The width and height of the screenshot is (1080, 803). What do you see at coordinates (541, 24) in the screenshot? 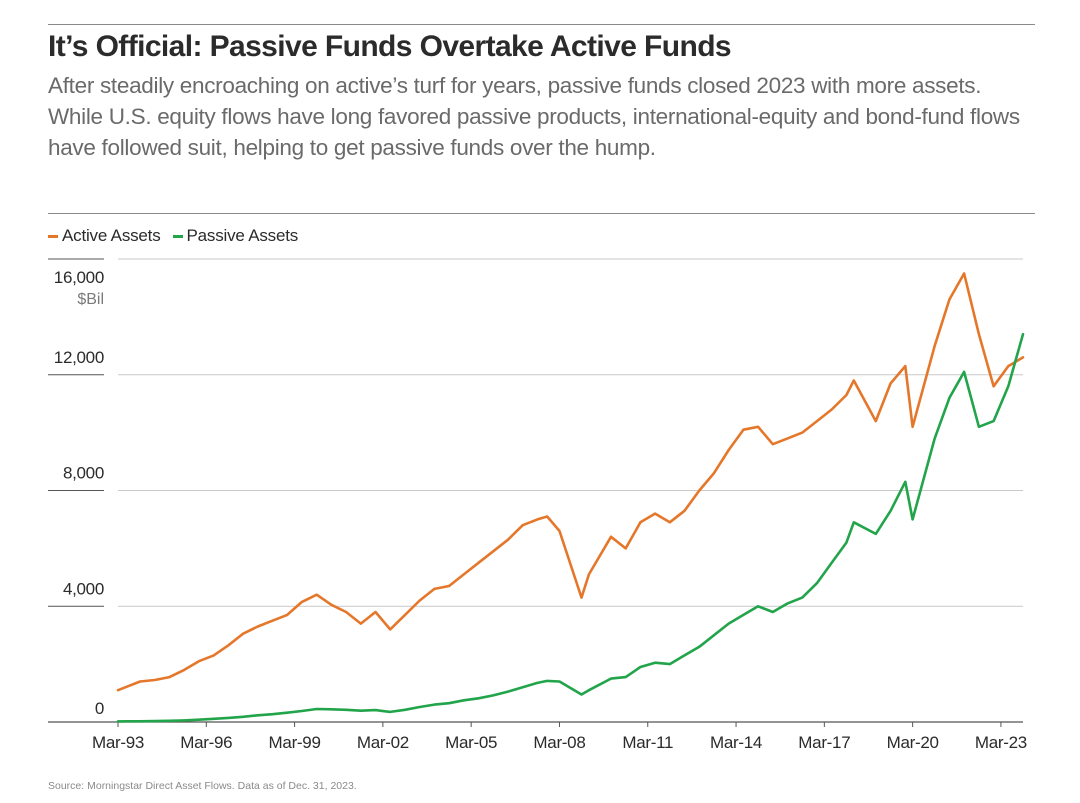
I see `top-divider` at bounding box center [541, 24].